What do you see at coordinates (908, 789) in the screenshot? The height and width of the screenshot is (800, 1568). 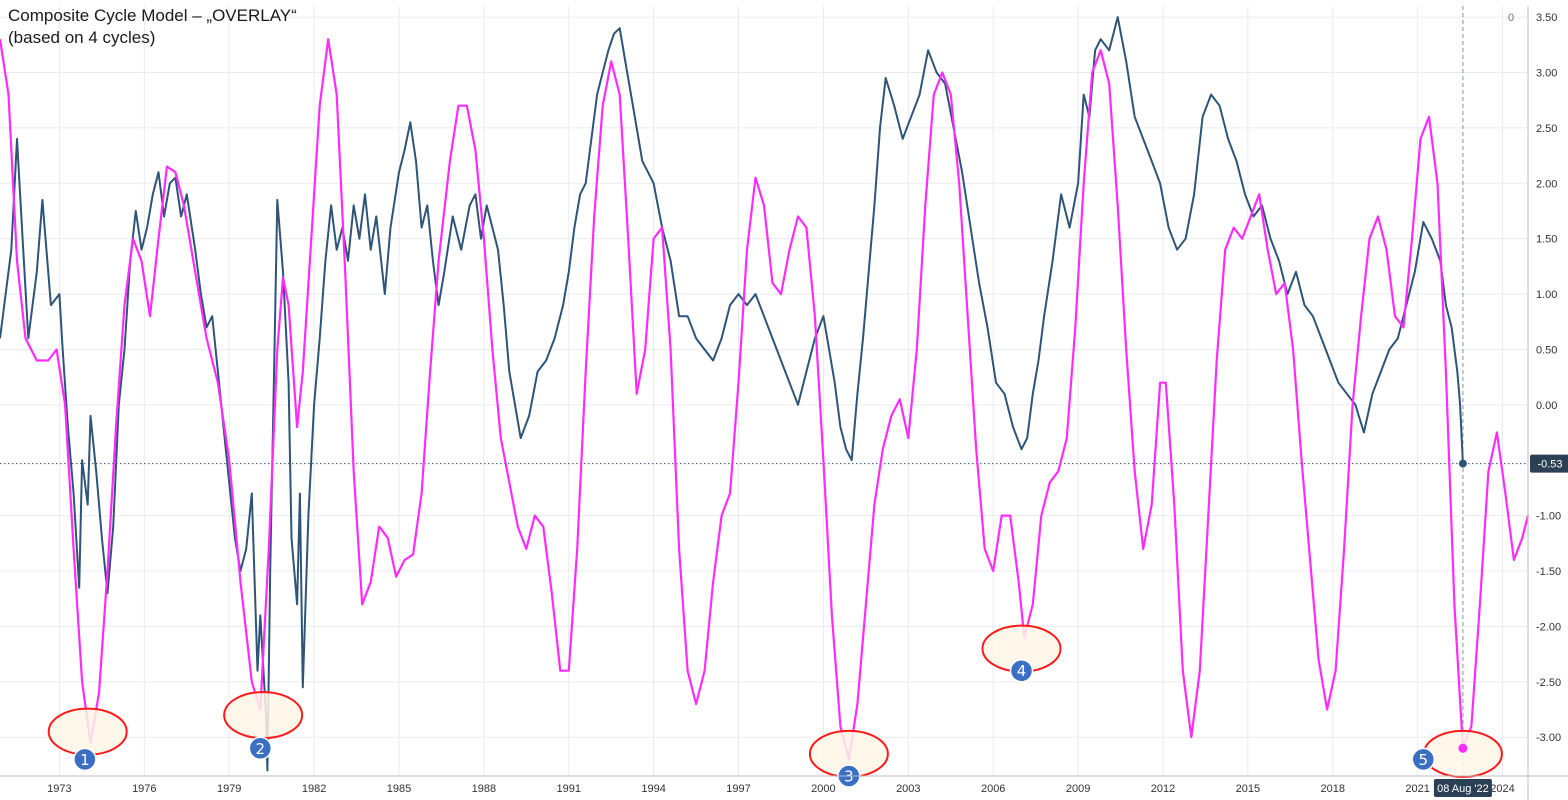 I see `x-tick-label-10: 2003` at bounding box center [908, 789].